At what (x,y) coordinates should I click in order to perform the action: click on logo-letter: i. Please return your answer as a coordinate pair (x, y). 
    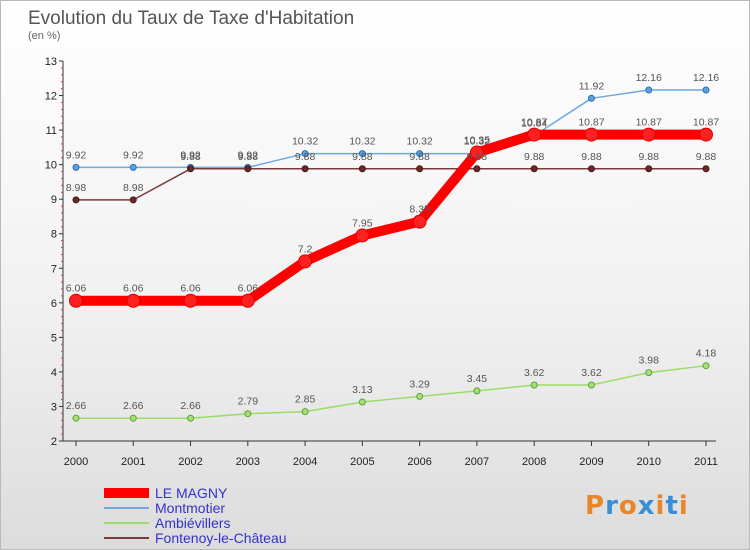
    Looking at the image, I should click on (660, 506).